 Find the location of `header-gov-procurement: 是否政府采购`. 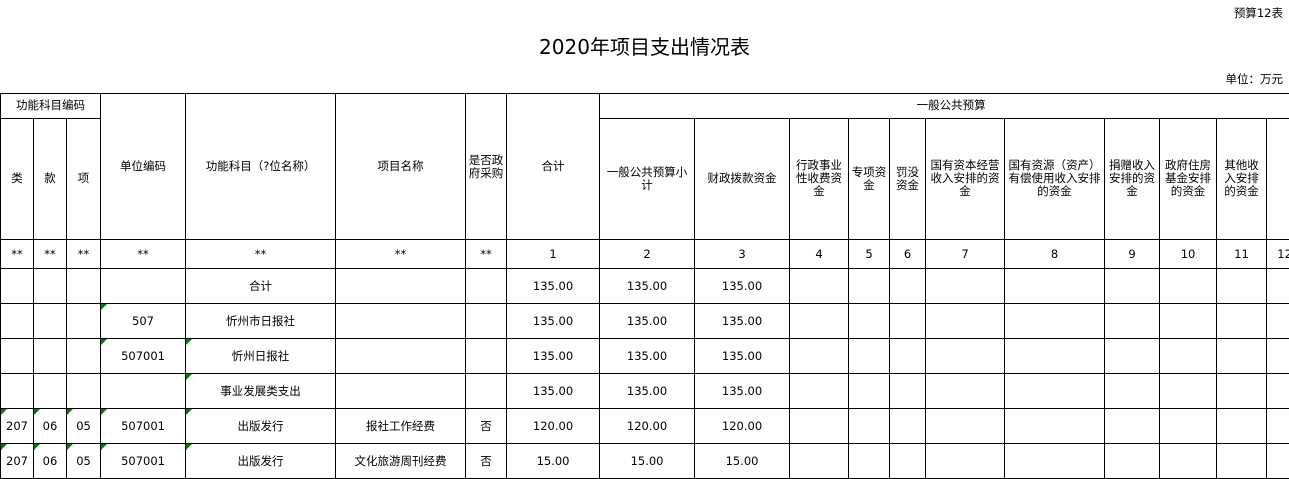

header-gov-procurement: 是否政府采购 is located at coordinates (486, 167).